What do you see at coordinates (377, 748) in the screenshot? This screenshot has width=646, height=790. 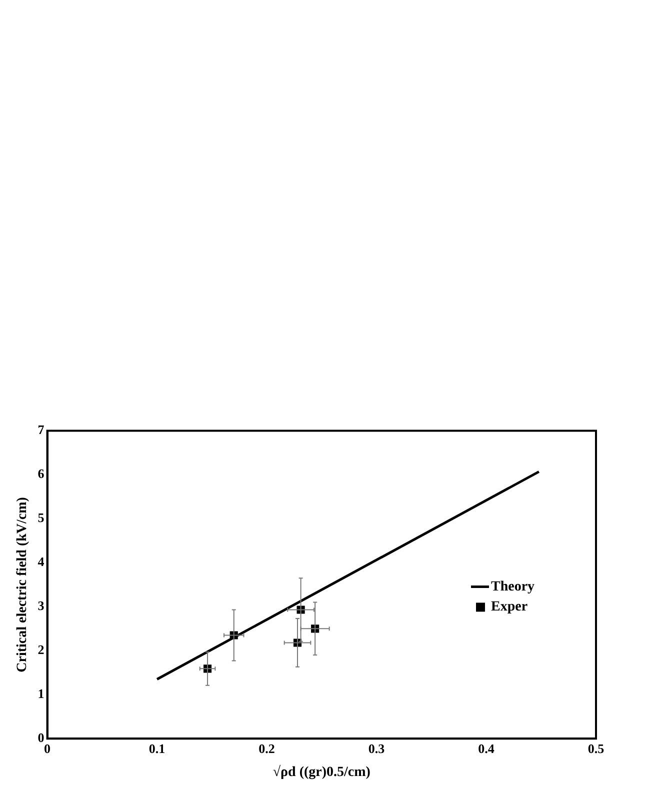 I see `x-tick-label: 0.3` at bounding box center [377, 748].